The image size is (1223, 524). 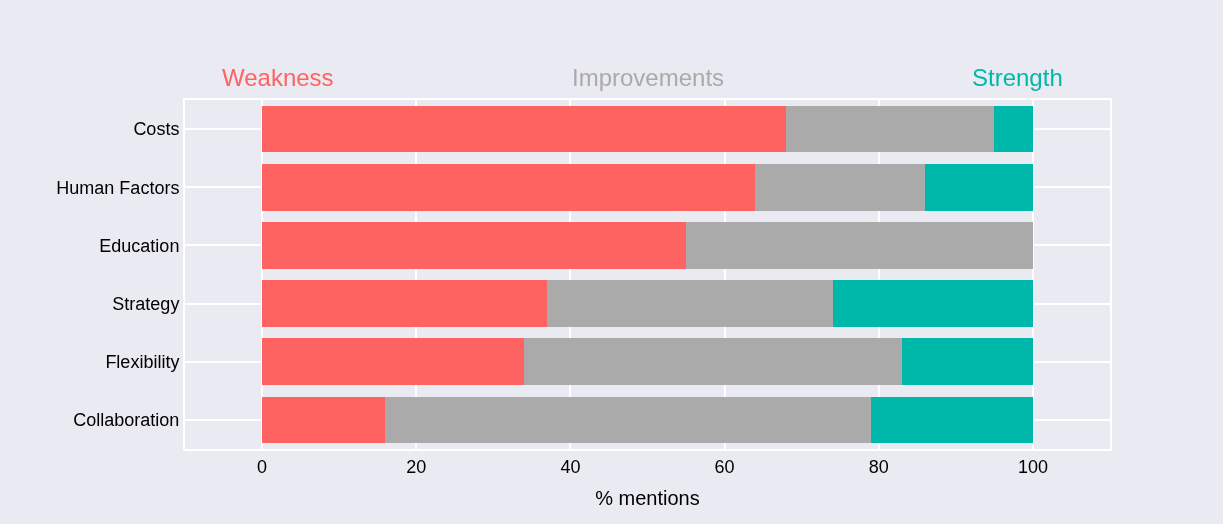 I want to click on series-label: Weakness, so click(x=278, y=77).